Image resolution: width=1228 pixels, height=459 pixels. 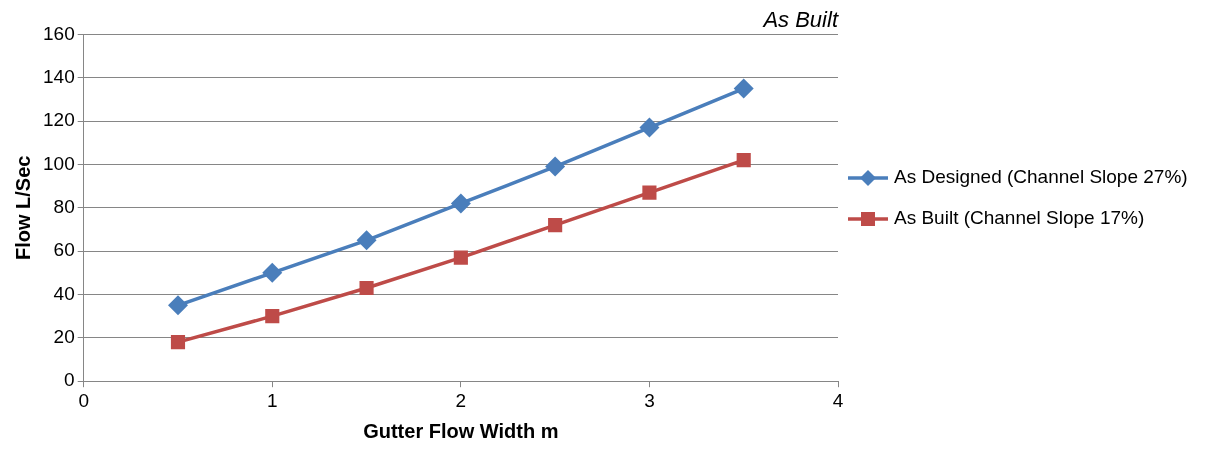 What do you see at coordinates (59, 163) in the screenshot?
I see `y-tick-label: 100` at bounding box center [59, 163].